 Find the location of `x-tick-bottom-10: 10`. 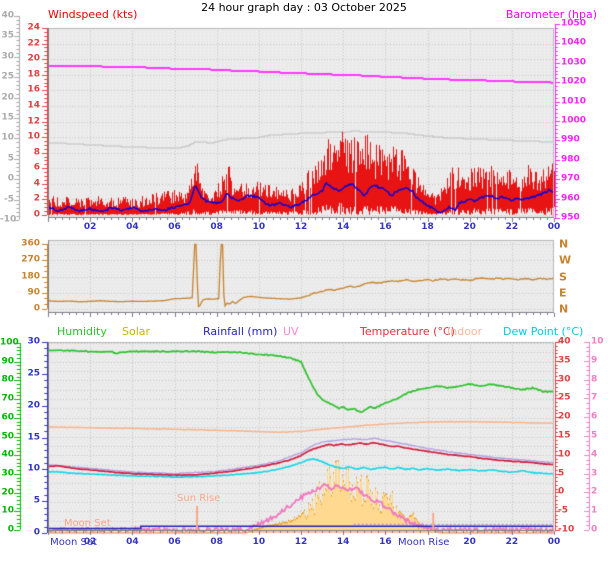

x-tick-bottom-10: 10 is located at coordinates (259, 542).